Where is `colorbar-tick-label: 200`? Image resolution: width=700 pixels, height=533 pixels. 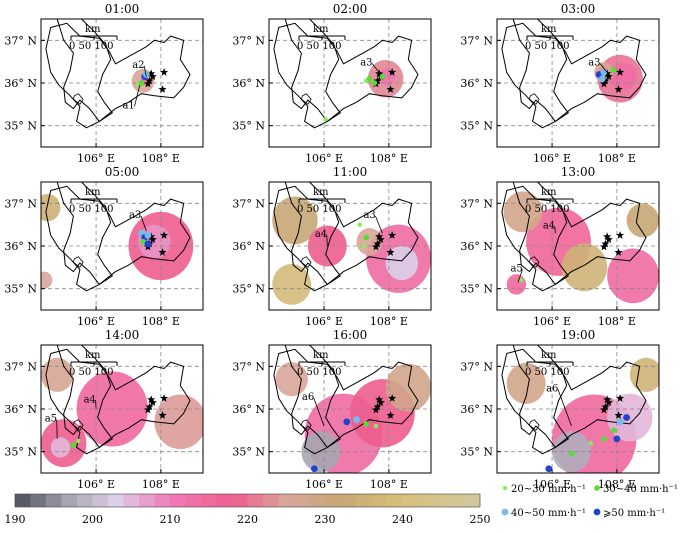 colorbar-tick-label: 200 is located at coordinates (92, 519).